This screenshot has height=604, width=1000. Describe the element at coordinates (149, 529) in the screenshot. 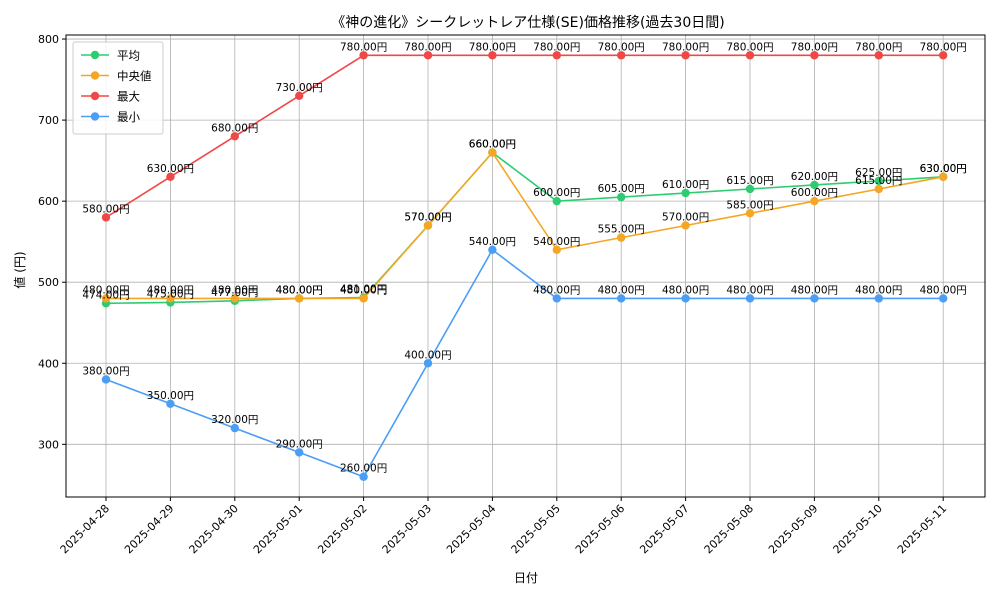

I see `x-tick-label: 2025-04-29` at that location.